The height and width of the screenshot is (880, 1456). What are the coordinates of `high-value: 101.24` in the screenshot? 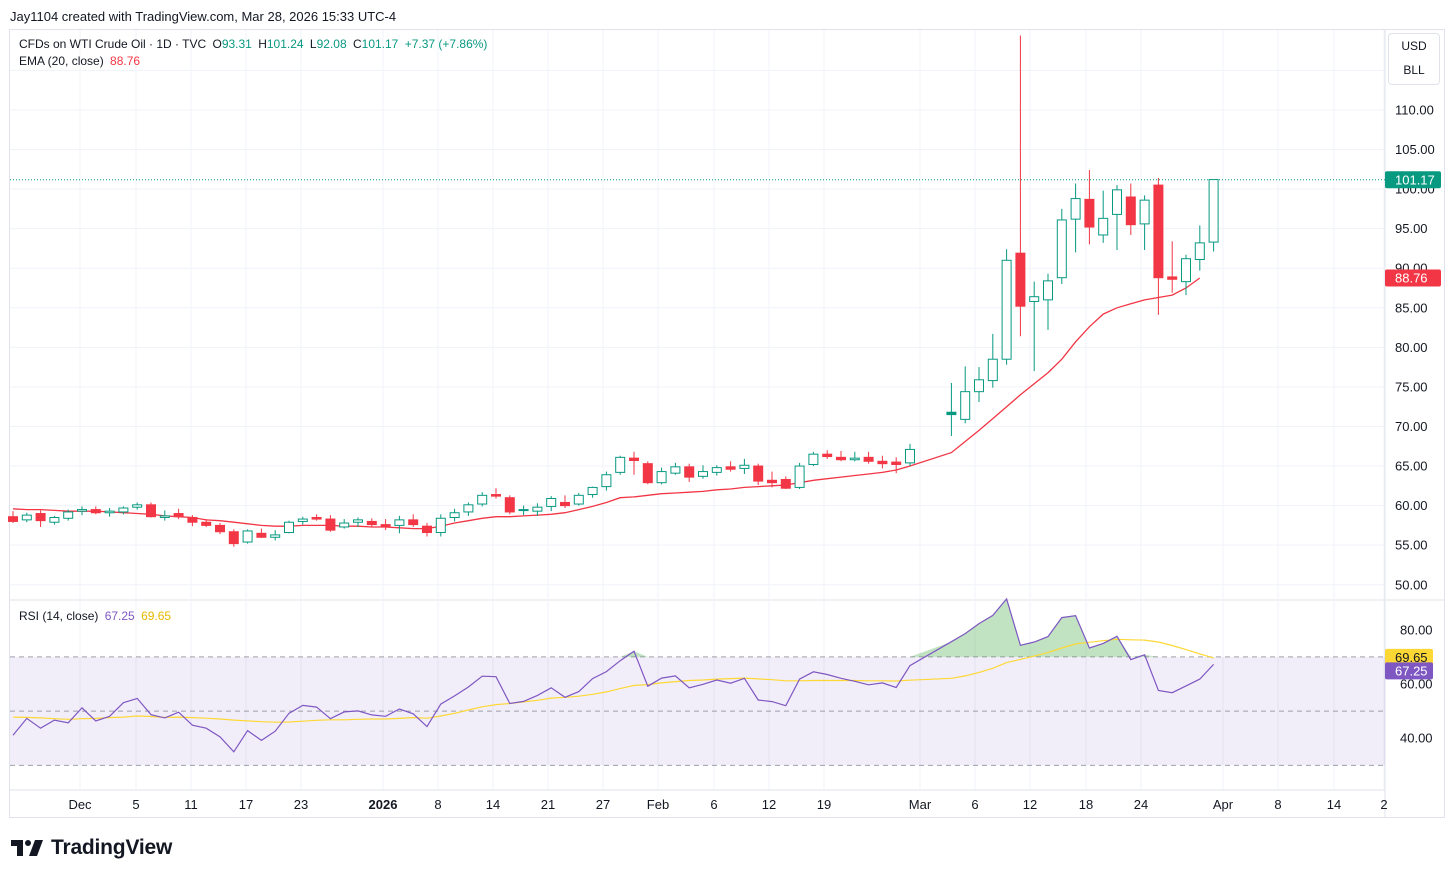 It's located at (285, 44).